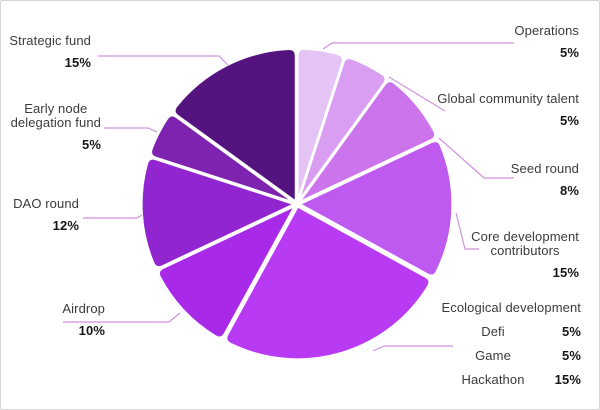  What do you see at coordinates (467, 231) in the screenshot?
I see `leader-line-core-development-contributors` at bounding box center [467, 231].